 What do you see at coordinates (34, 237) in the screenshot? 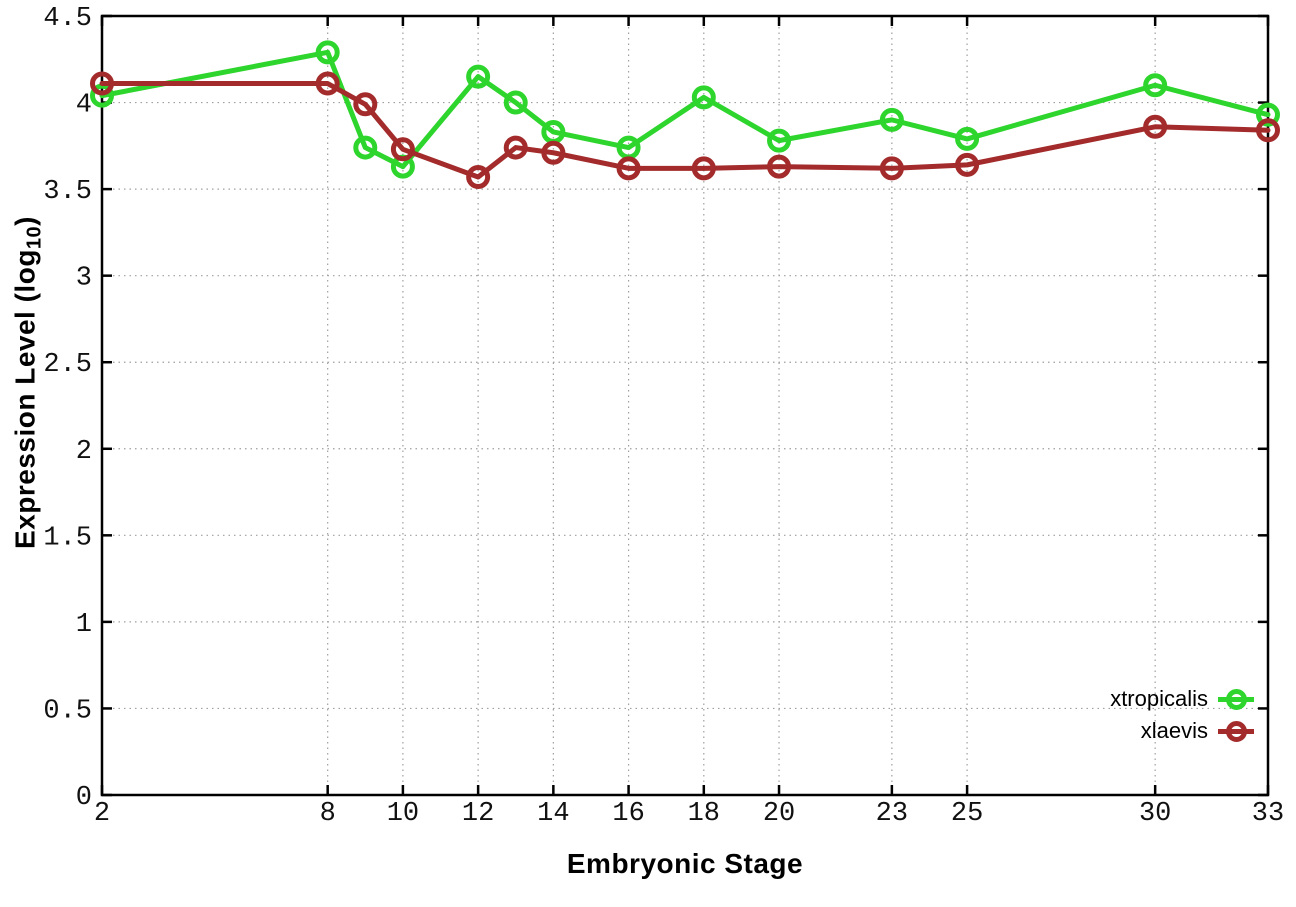
I see `y-axis-title-subscript: 10` at bounding box center [34, 237].